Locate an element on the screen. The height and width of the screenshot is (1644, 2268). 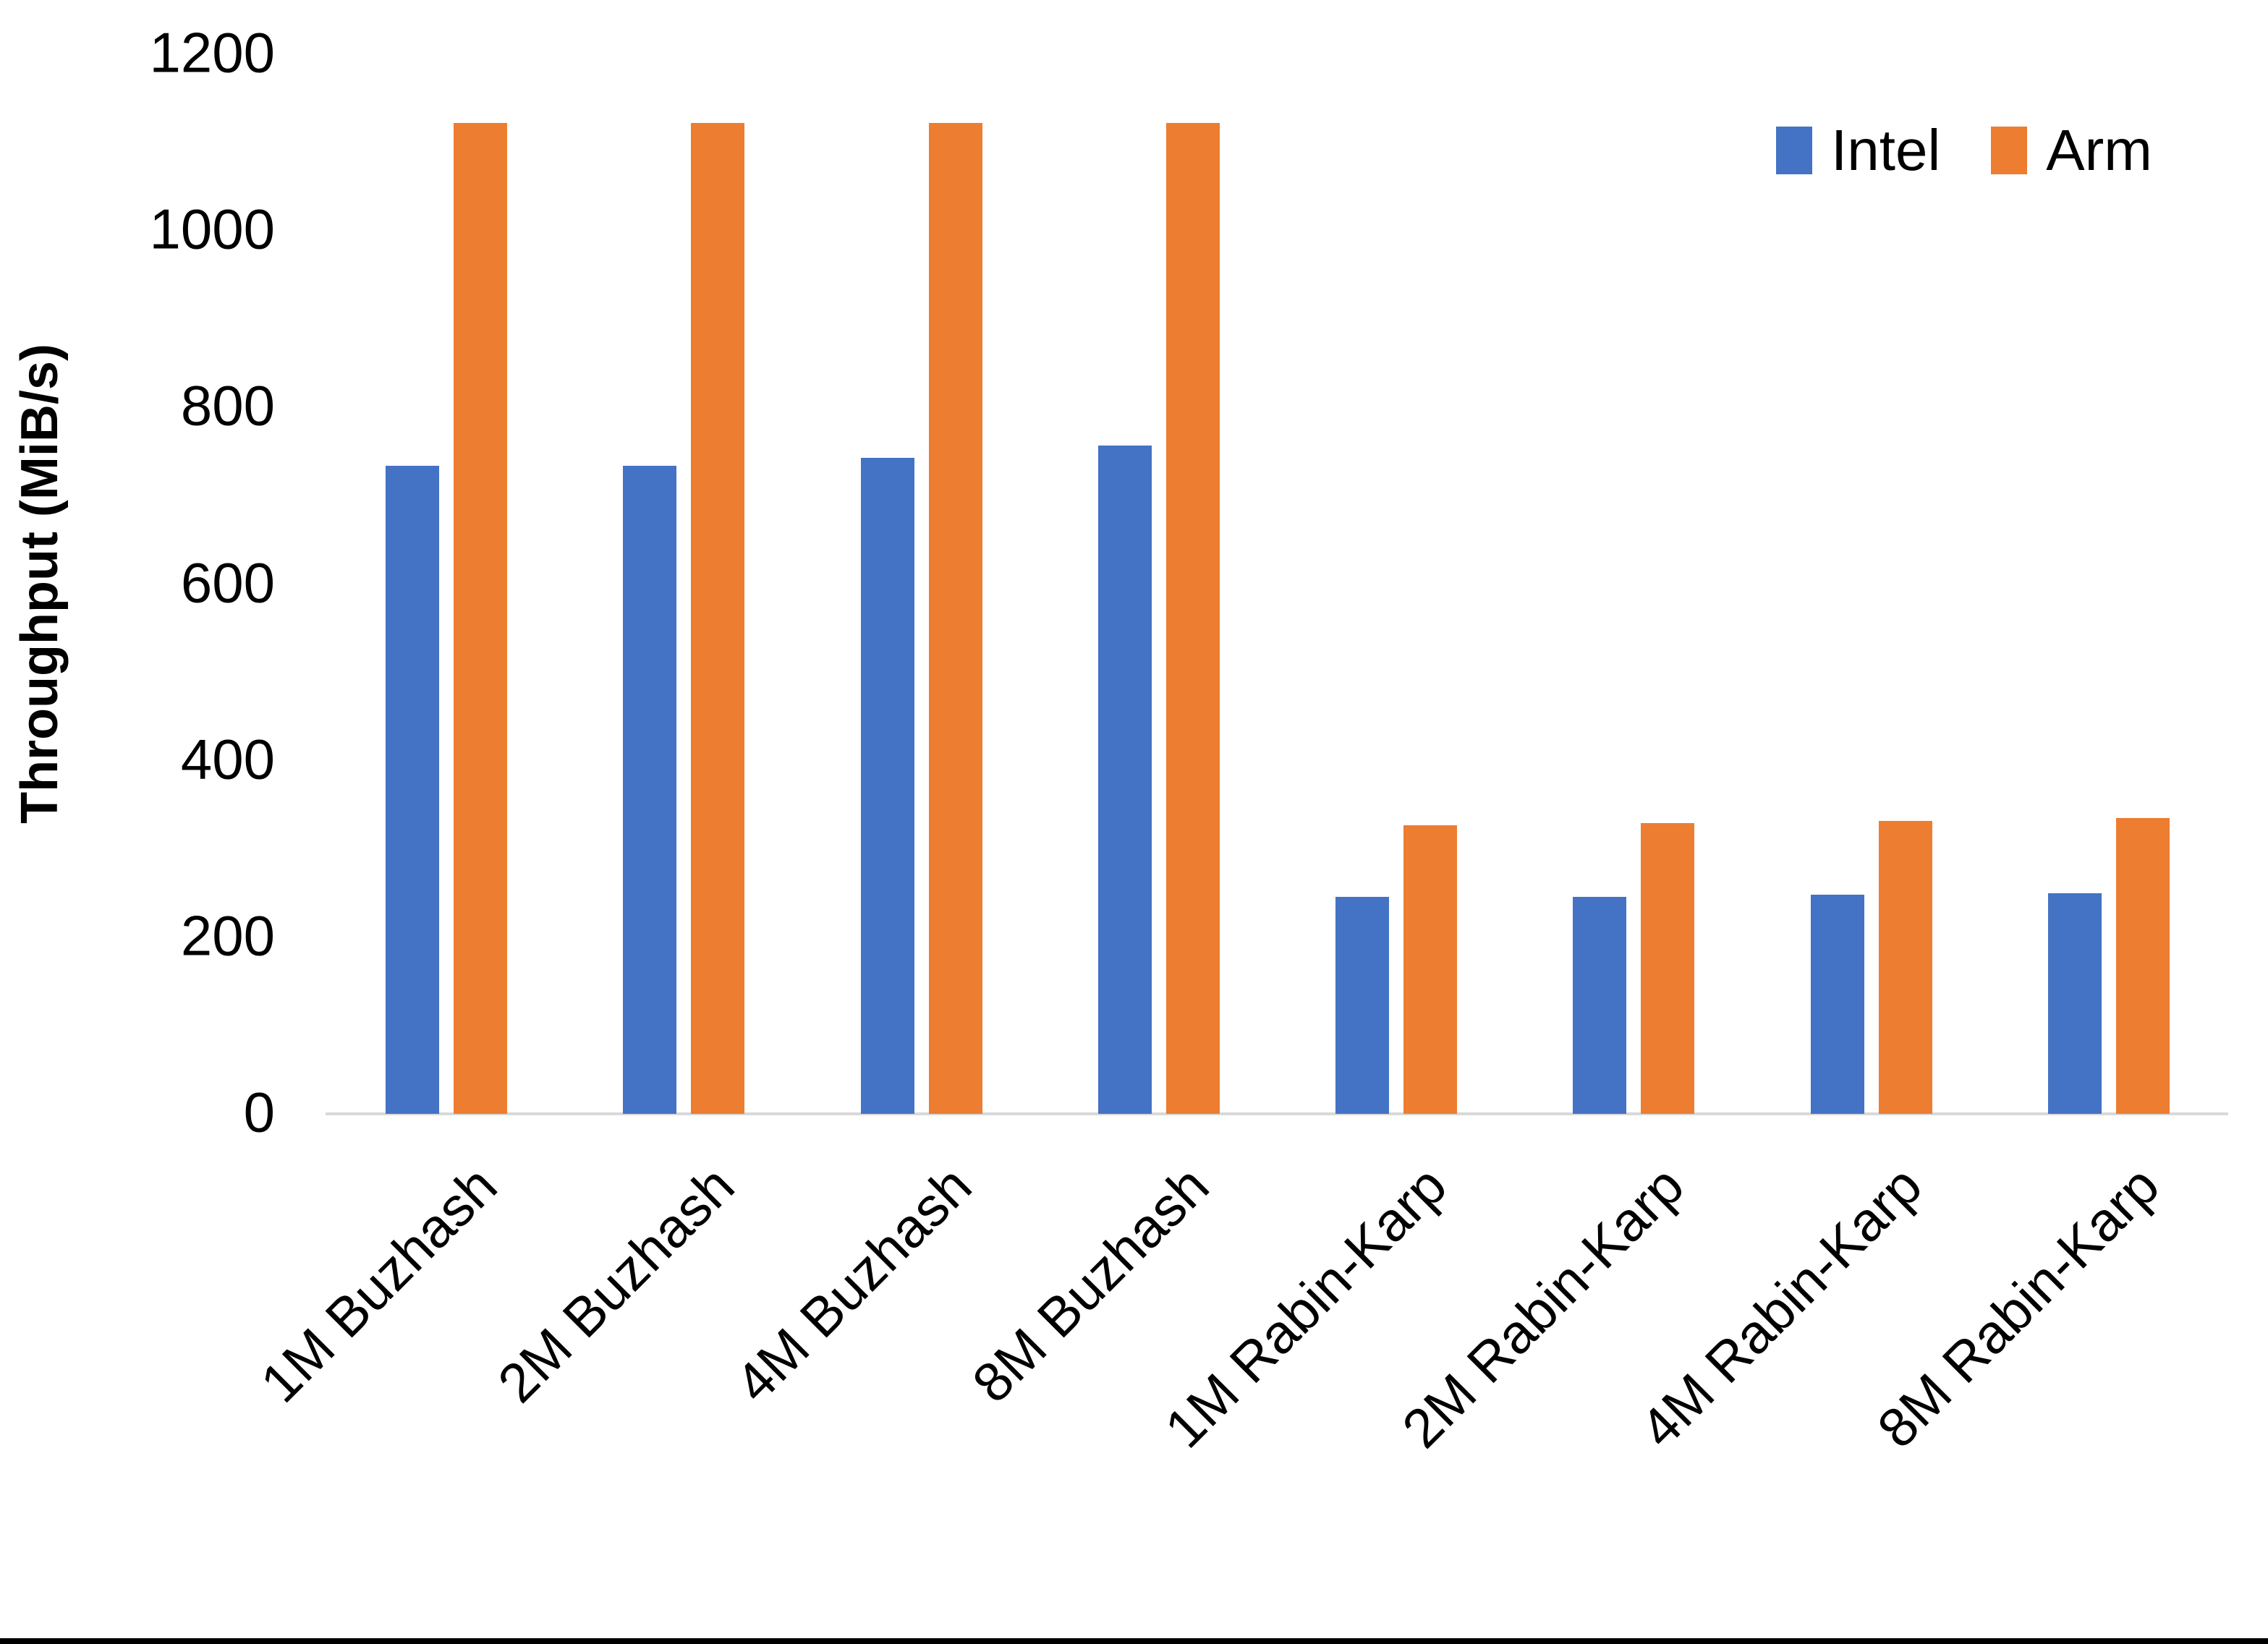
y-tick-label: 400 is located at coordinates (227, 759).